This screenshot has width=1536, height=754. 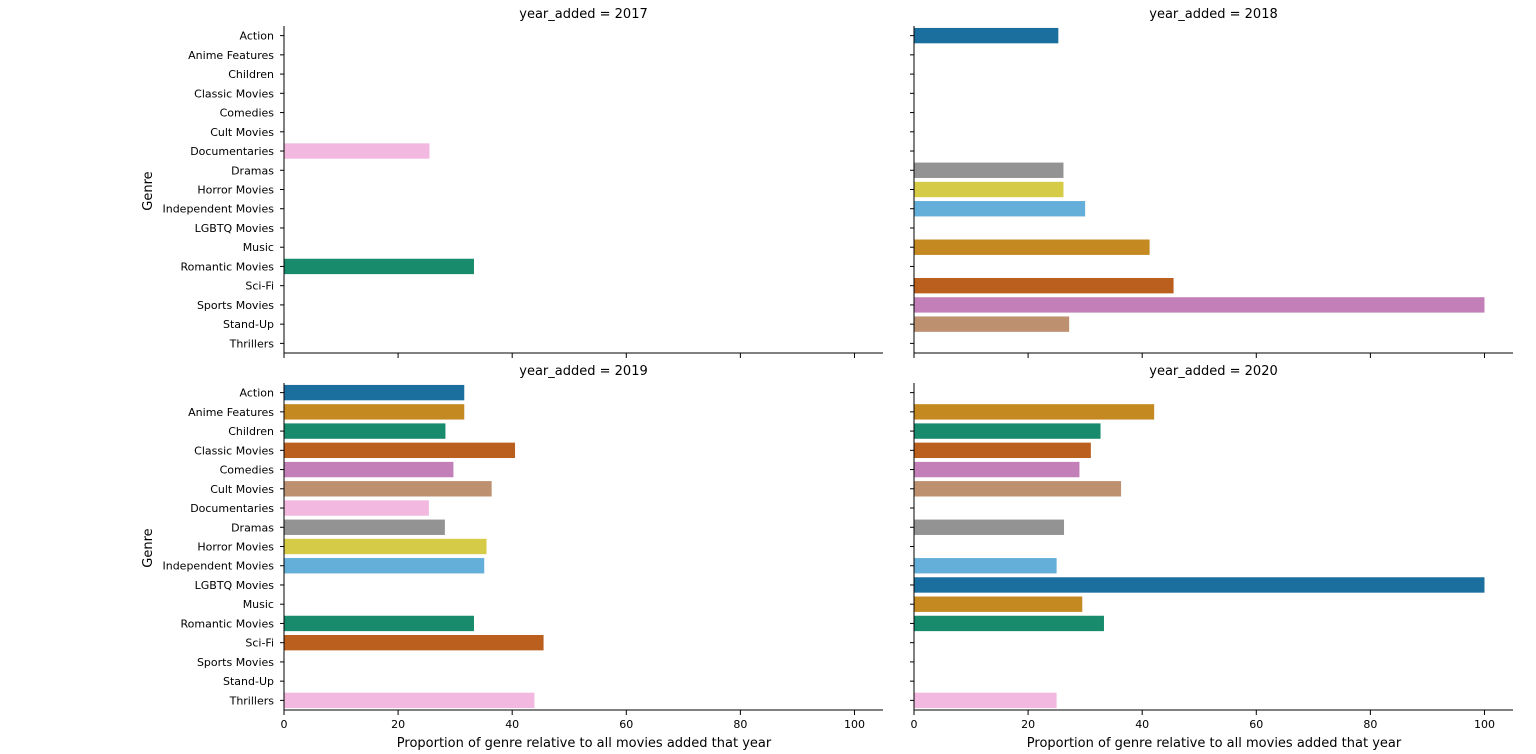 What do you see at coordinates (583, 14) in the screenshot?
I see `panel-title: year_added = 2017` at bounding box center [583, 14].